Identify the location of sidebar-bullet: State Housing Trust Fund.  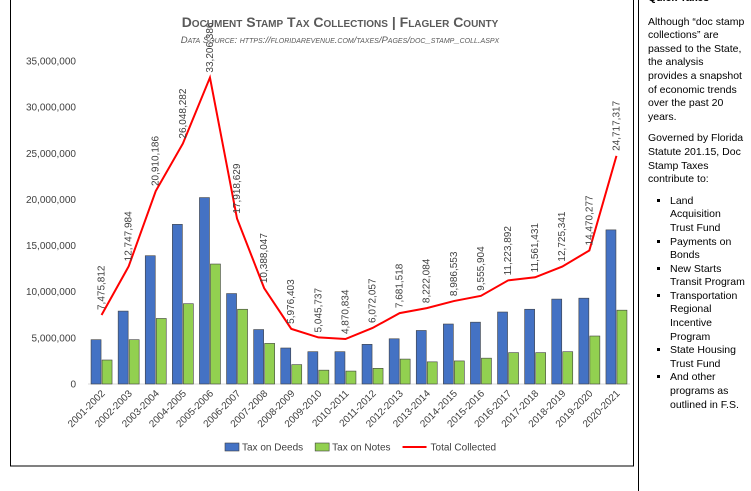
(707, 357).